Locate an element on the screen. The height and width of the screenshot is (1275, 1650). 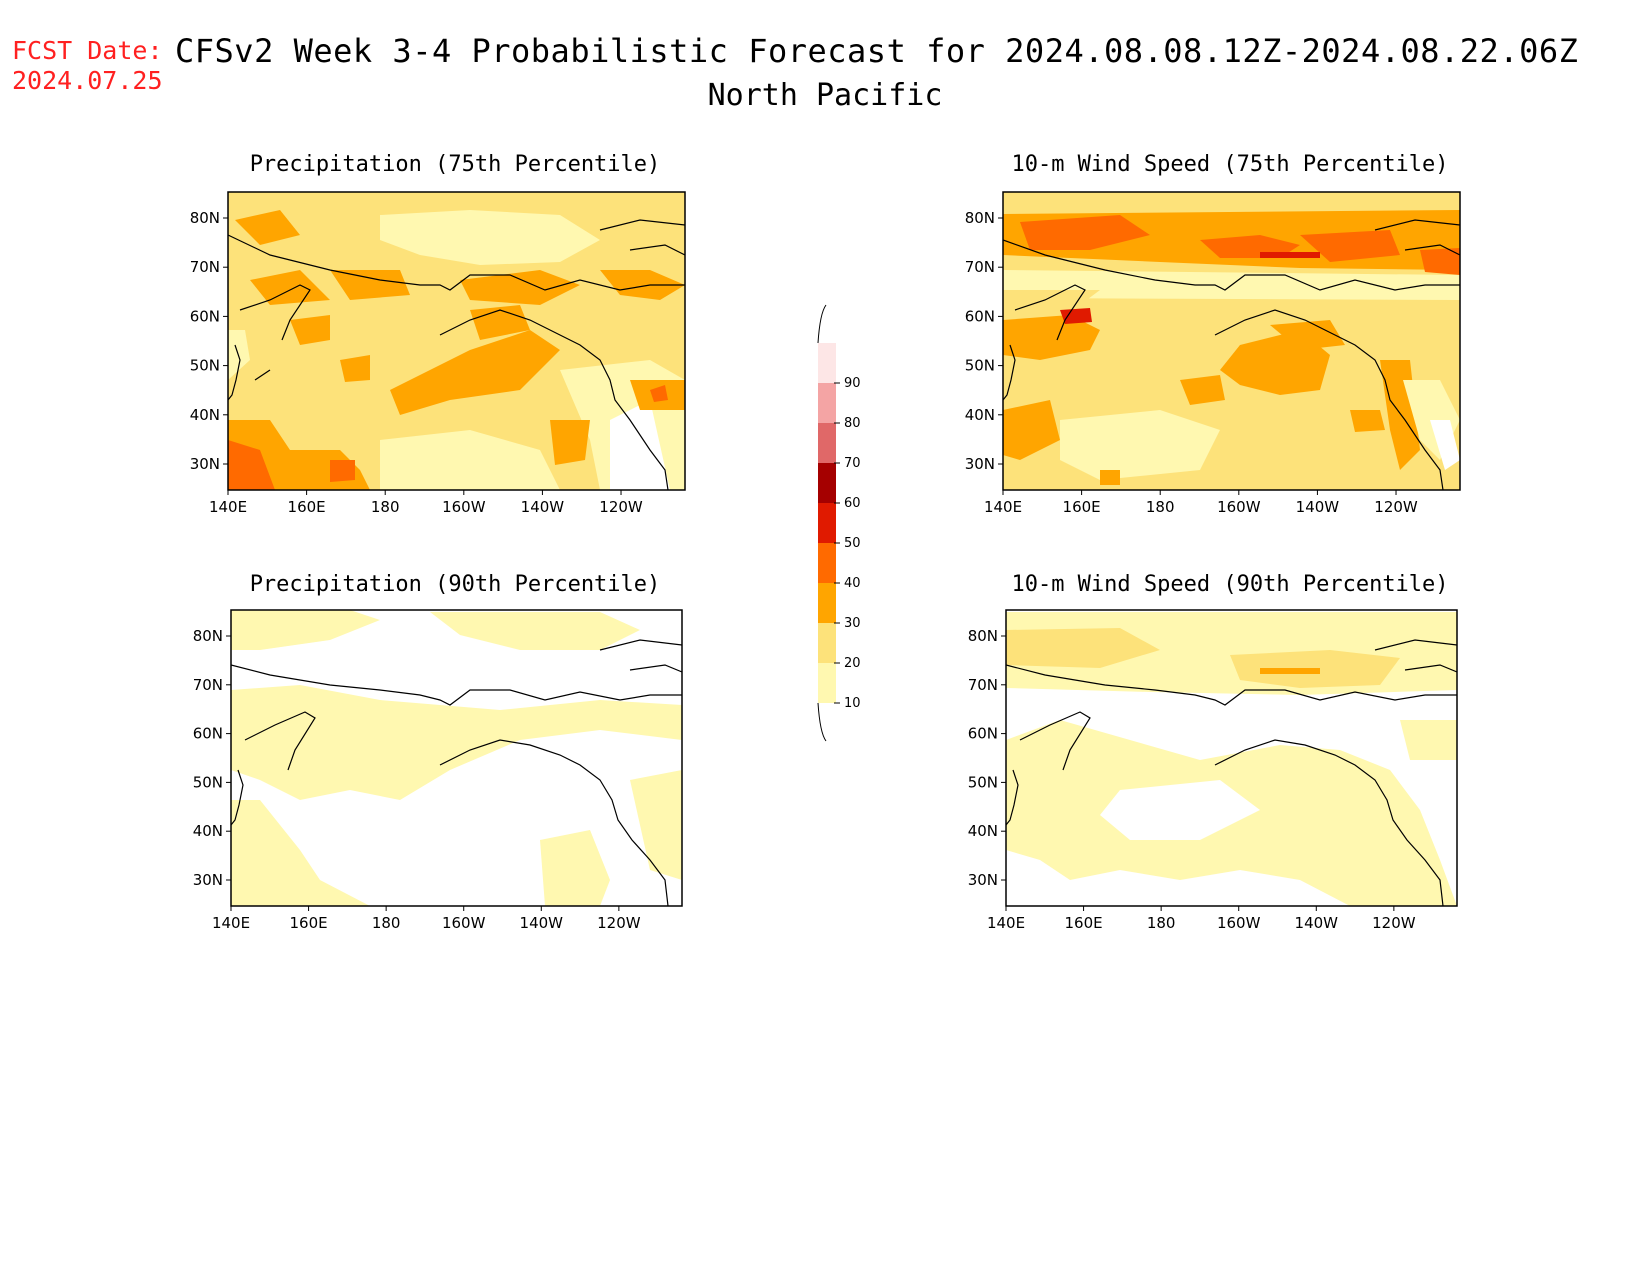
colorbar: 10 20 30 40 50 60 70 80 90 is located at coordinates (839, 523).